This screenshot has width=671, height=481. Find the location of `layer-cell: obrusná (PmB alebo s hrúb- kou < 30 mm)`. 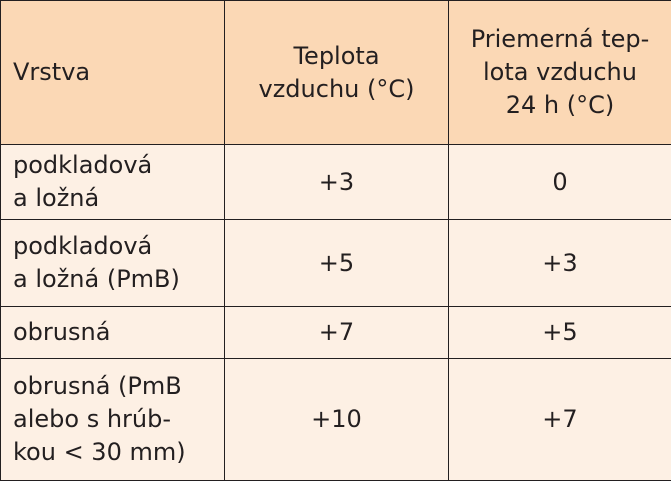

layer-cell: obrusná (PmB alebo s hrúb- kou < 30 mm) is located at coordinates (113, 420).